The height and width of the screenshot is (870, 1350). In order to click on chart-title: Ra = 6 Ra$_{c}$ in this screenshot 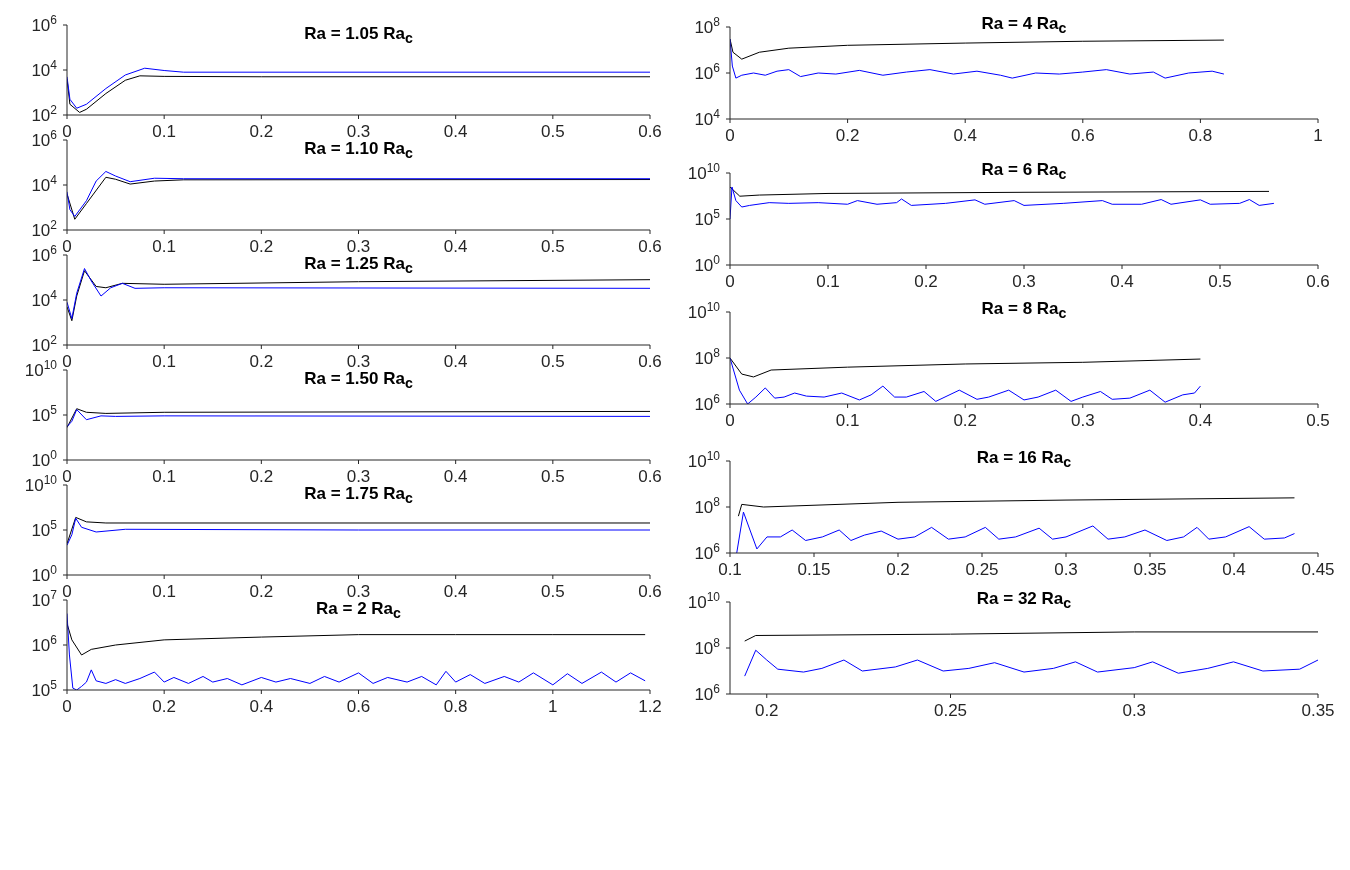, I will do `click(1024, 171)`.